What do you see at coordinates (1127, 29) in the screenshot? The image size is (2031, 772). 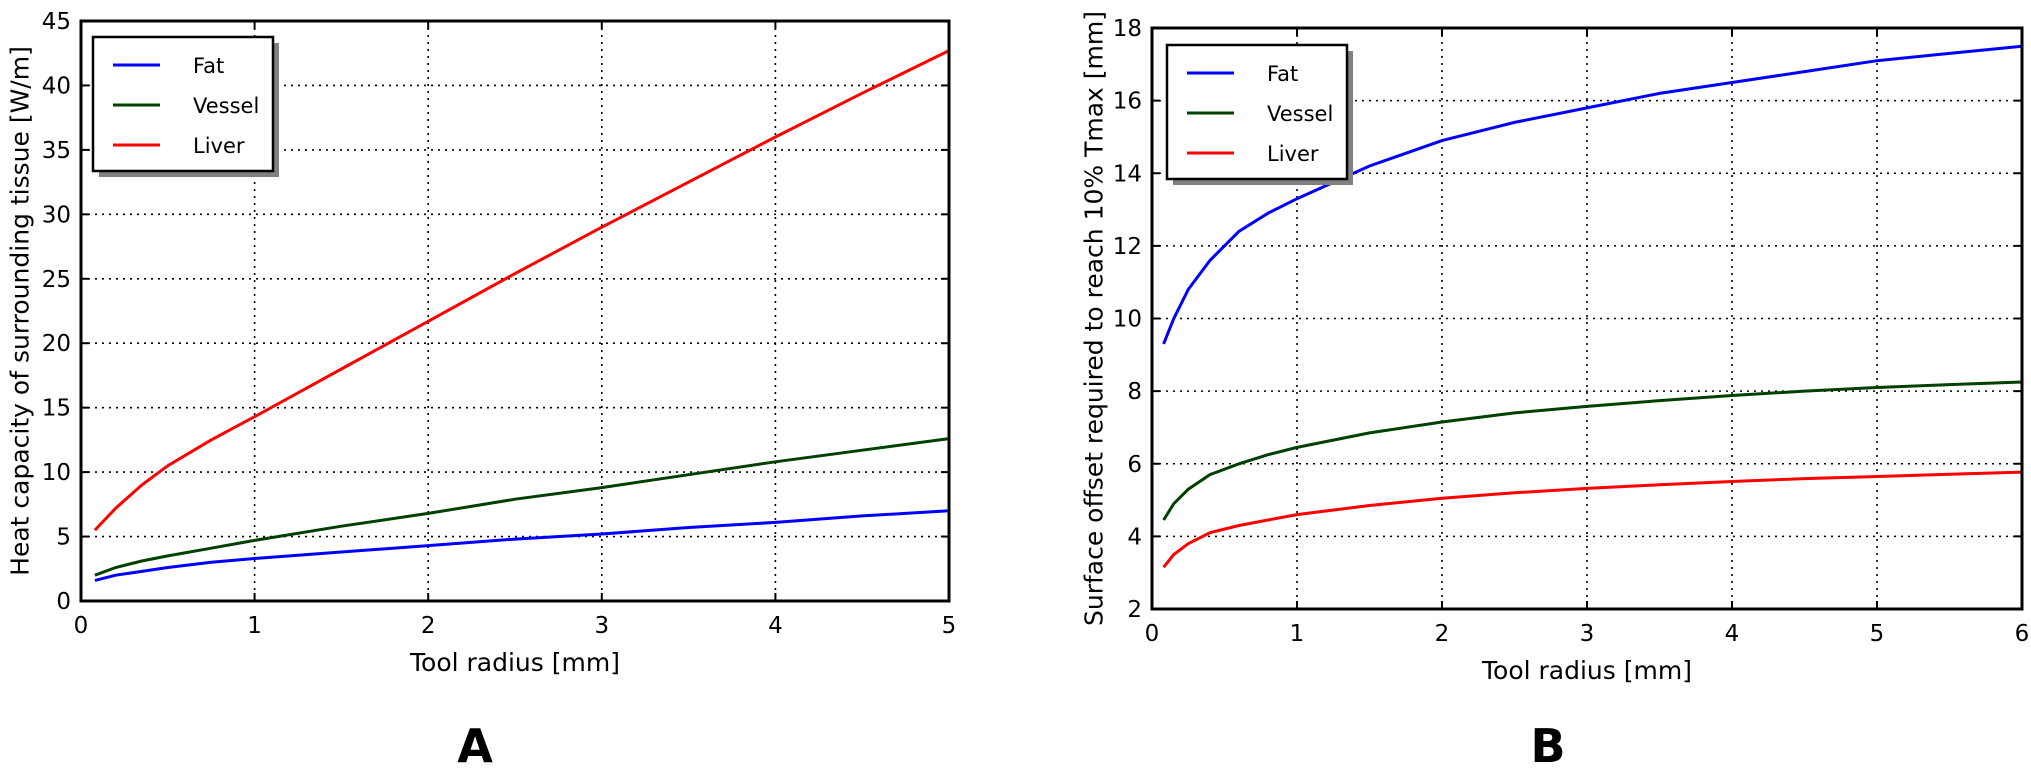 I see `y-tick-label: 18` at bounding box center [1127, 29].